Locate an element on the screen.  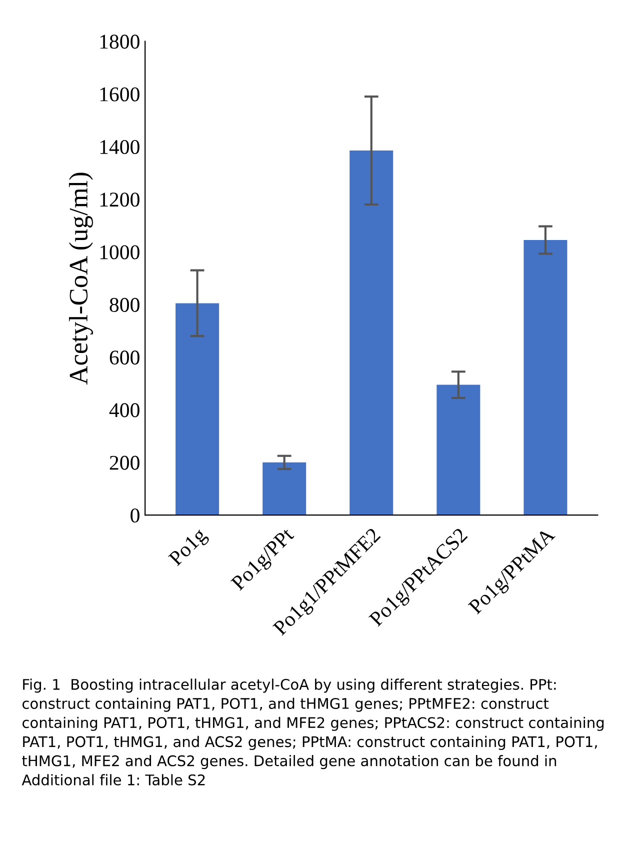
y-tick-label: 1200 is located at coordinates (120, 199).